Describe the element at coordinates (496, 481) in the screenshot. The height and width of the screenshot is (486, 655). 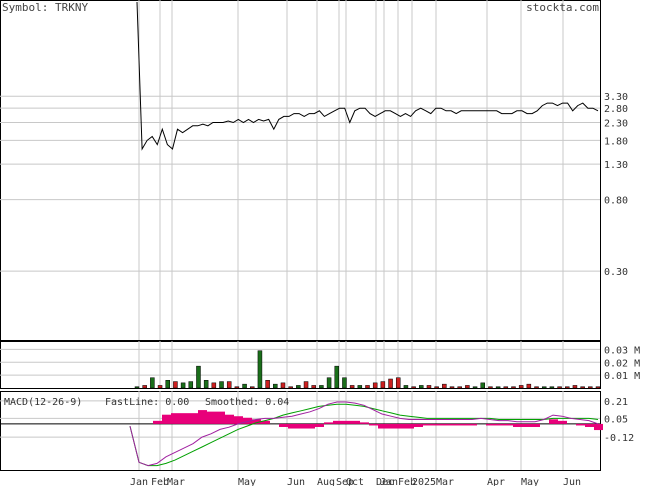
I see `x-tick-label: Apr` at that location.